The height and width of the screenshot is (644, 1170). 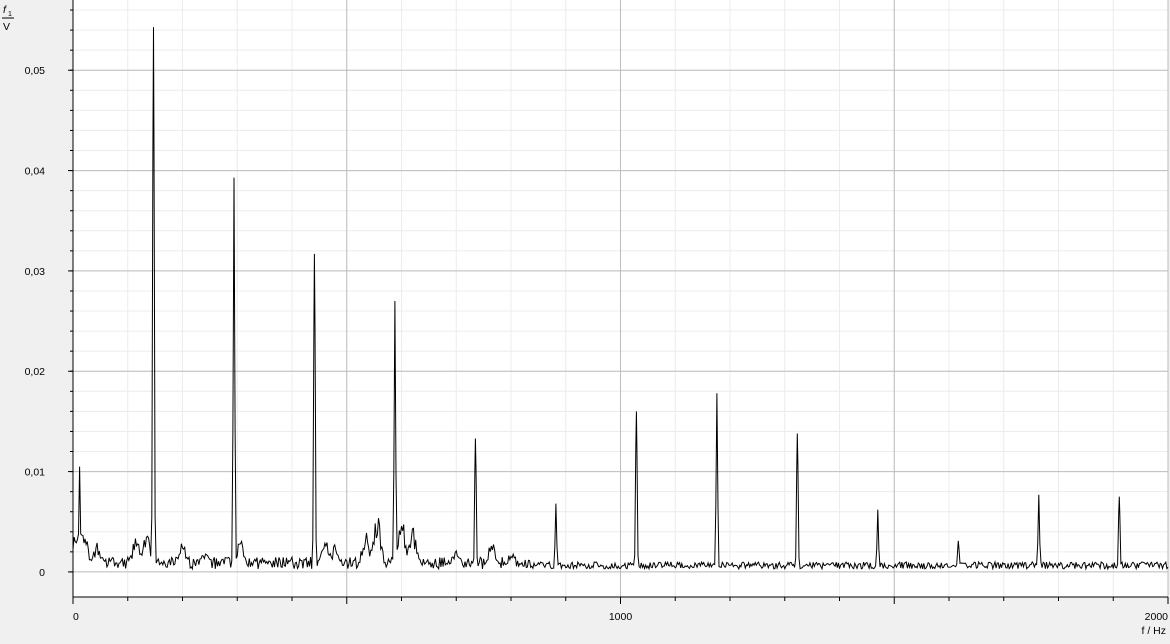 What do you see at coordinates (35, 172) in the screenshot?
I see `y-tick-label: 0,04` at bounding box center [35, 172].